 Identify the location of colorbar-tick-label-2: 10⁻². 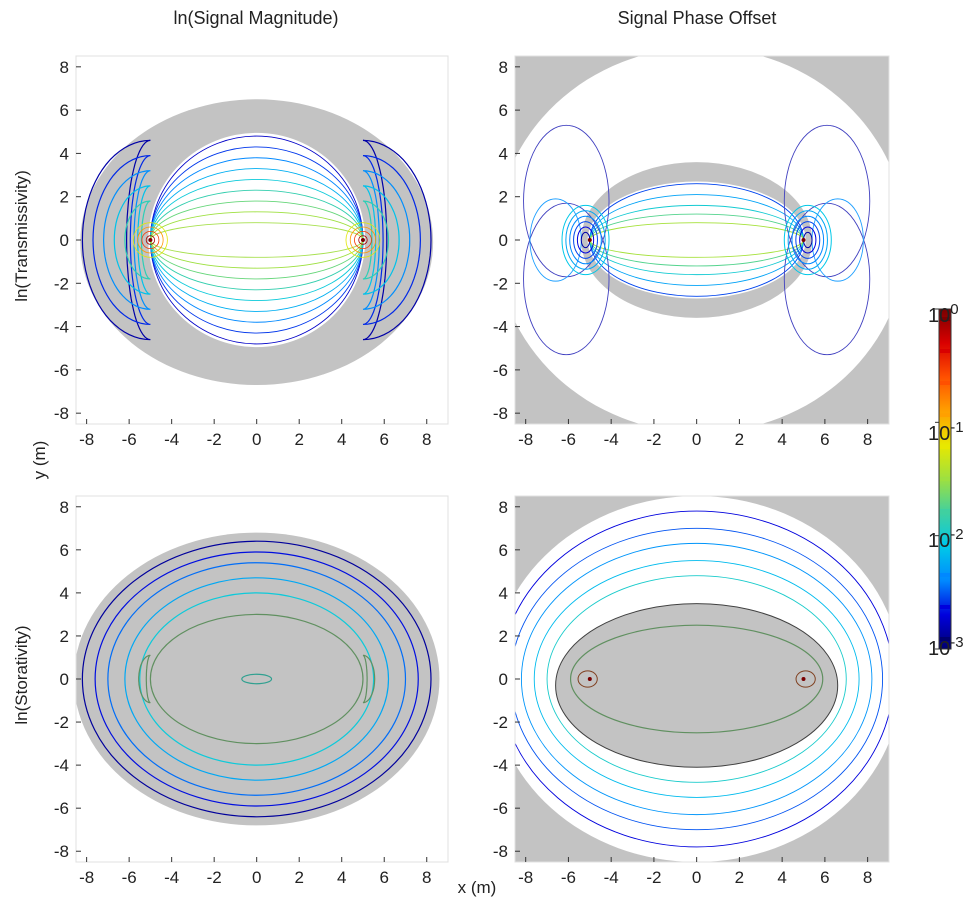
(946, 539).